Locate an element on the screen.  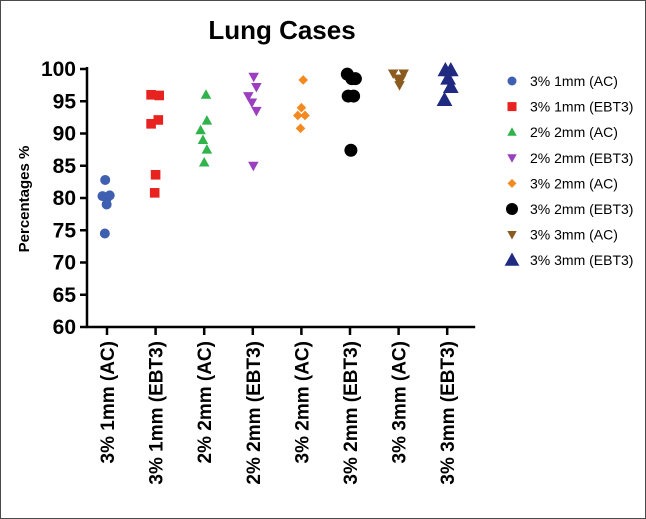
y-tick-label: 85 is located at coordinates (65, 166).